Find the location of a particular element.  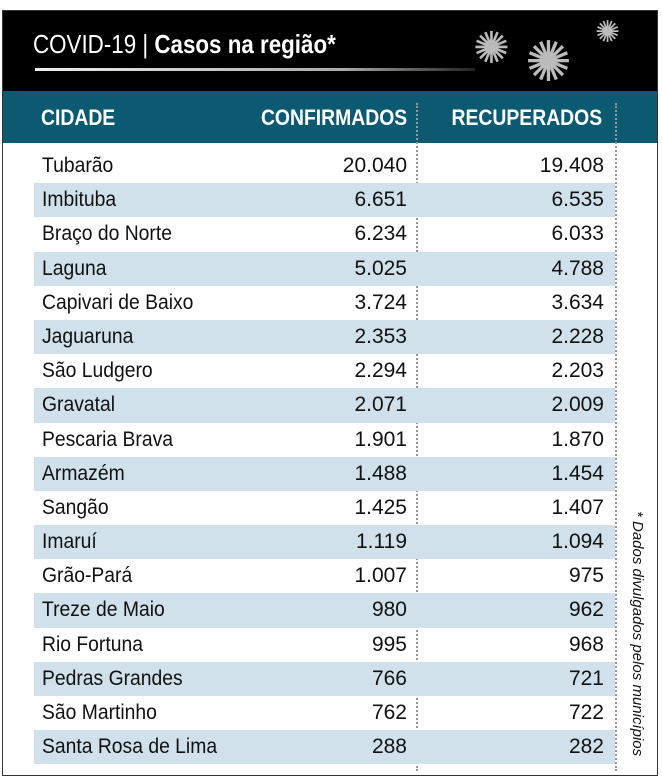

cell-city: Grão-Pará is located at coordinates (87, 576).